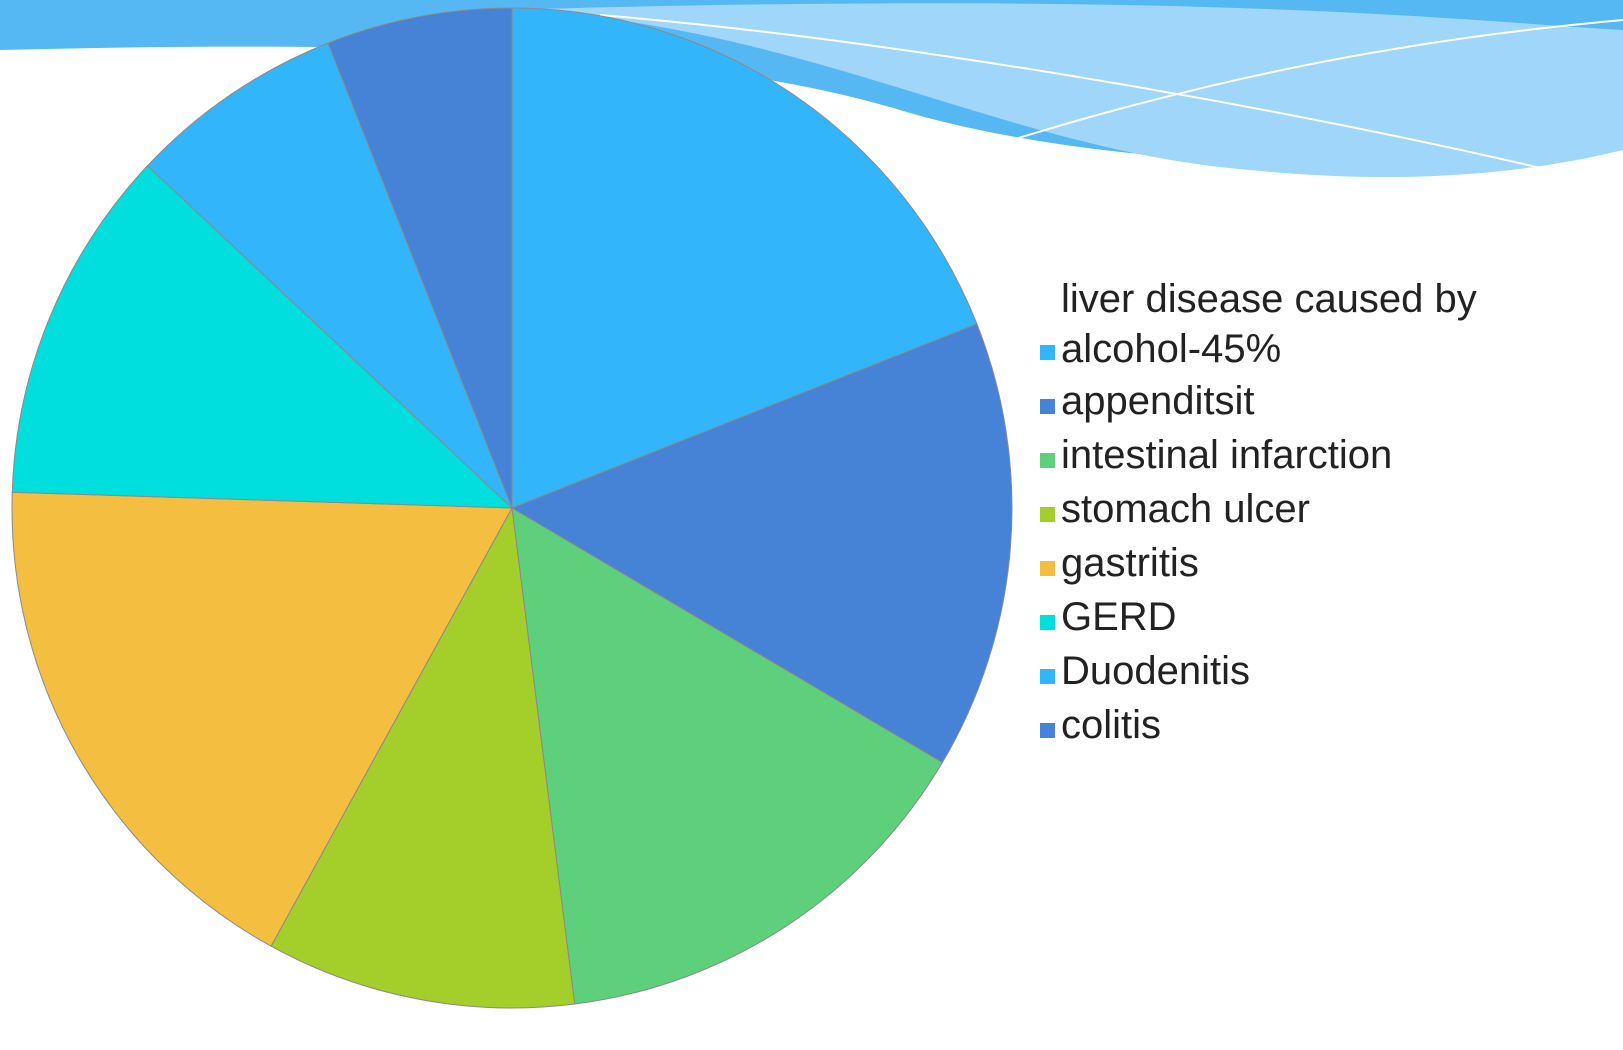 This screenshot has width=1623, height=1050. I want to click on legend-label: GERD, so click(1119, 617).